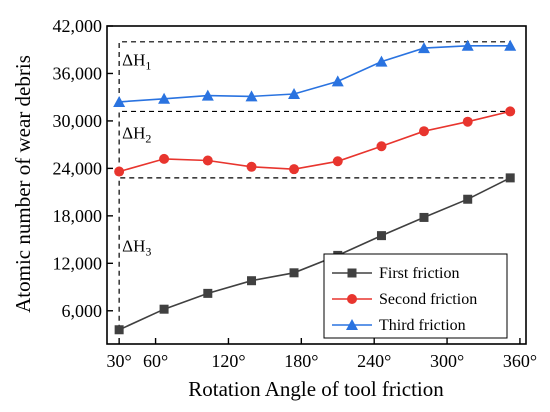 The image size is (550, 412). What do you see at coordinates (78, 263) in the screenshot?
I see `y-tick-label: 12,000` at bounding box center [78, 263].